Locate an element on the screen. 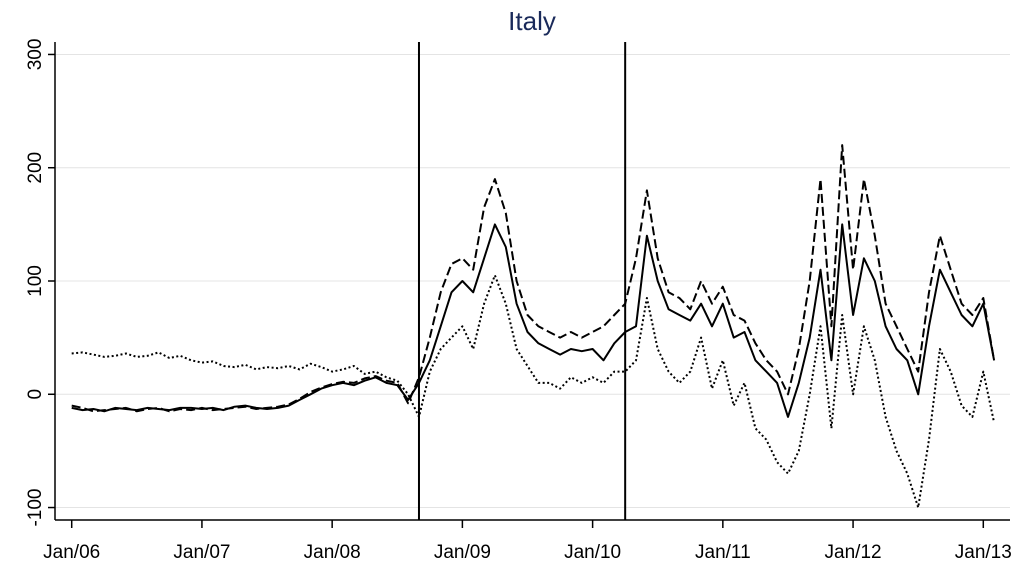 The width and height of the screenshot is (1022, 569). y-tick-label: -100 is located at coordinates (35, 508).